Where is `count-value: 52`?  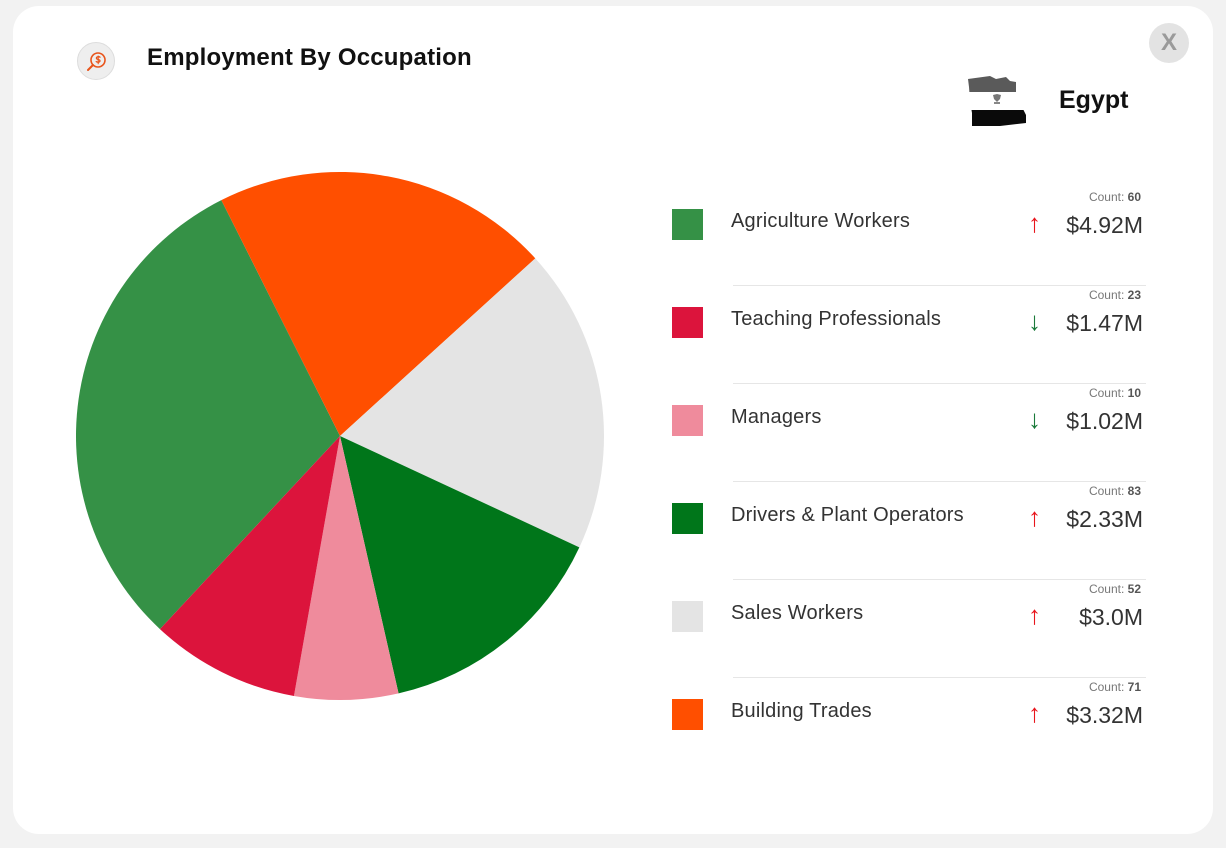 count-value: 52 is located at coordinates (1134, 589).